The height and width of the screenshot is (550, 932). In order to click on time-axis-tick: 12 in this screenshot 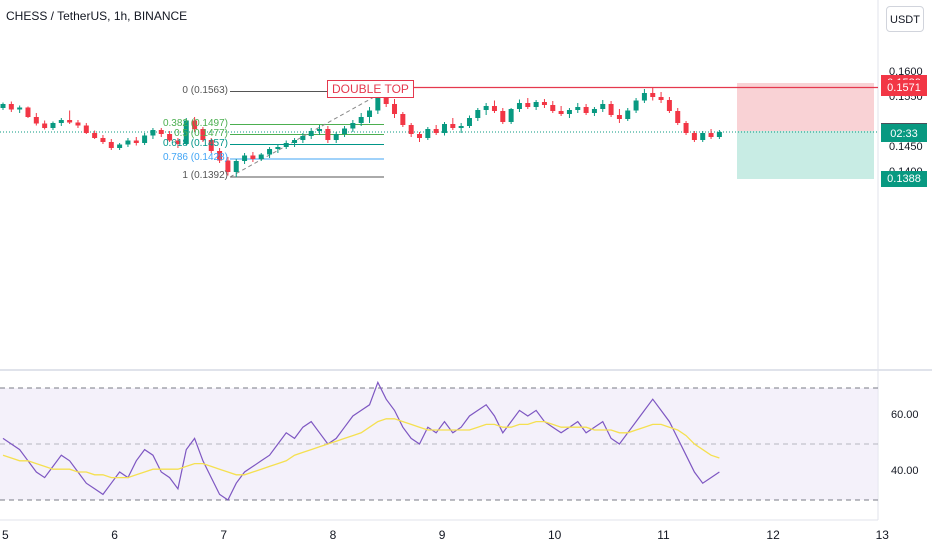, I will do `click(773, 535)`.